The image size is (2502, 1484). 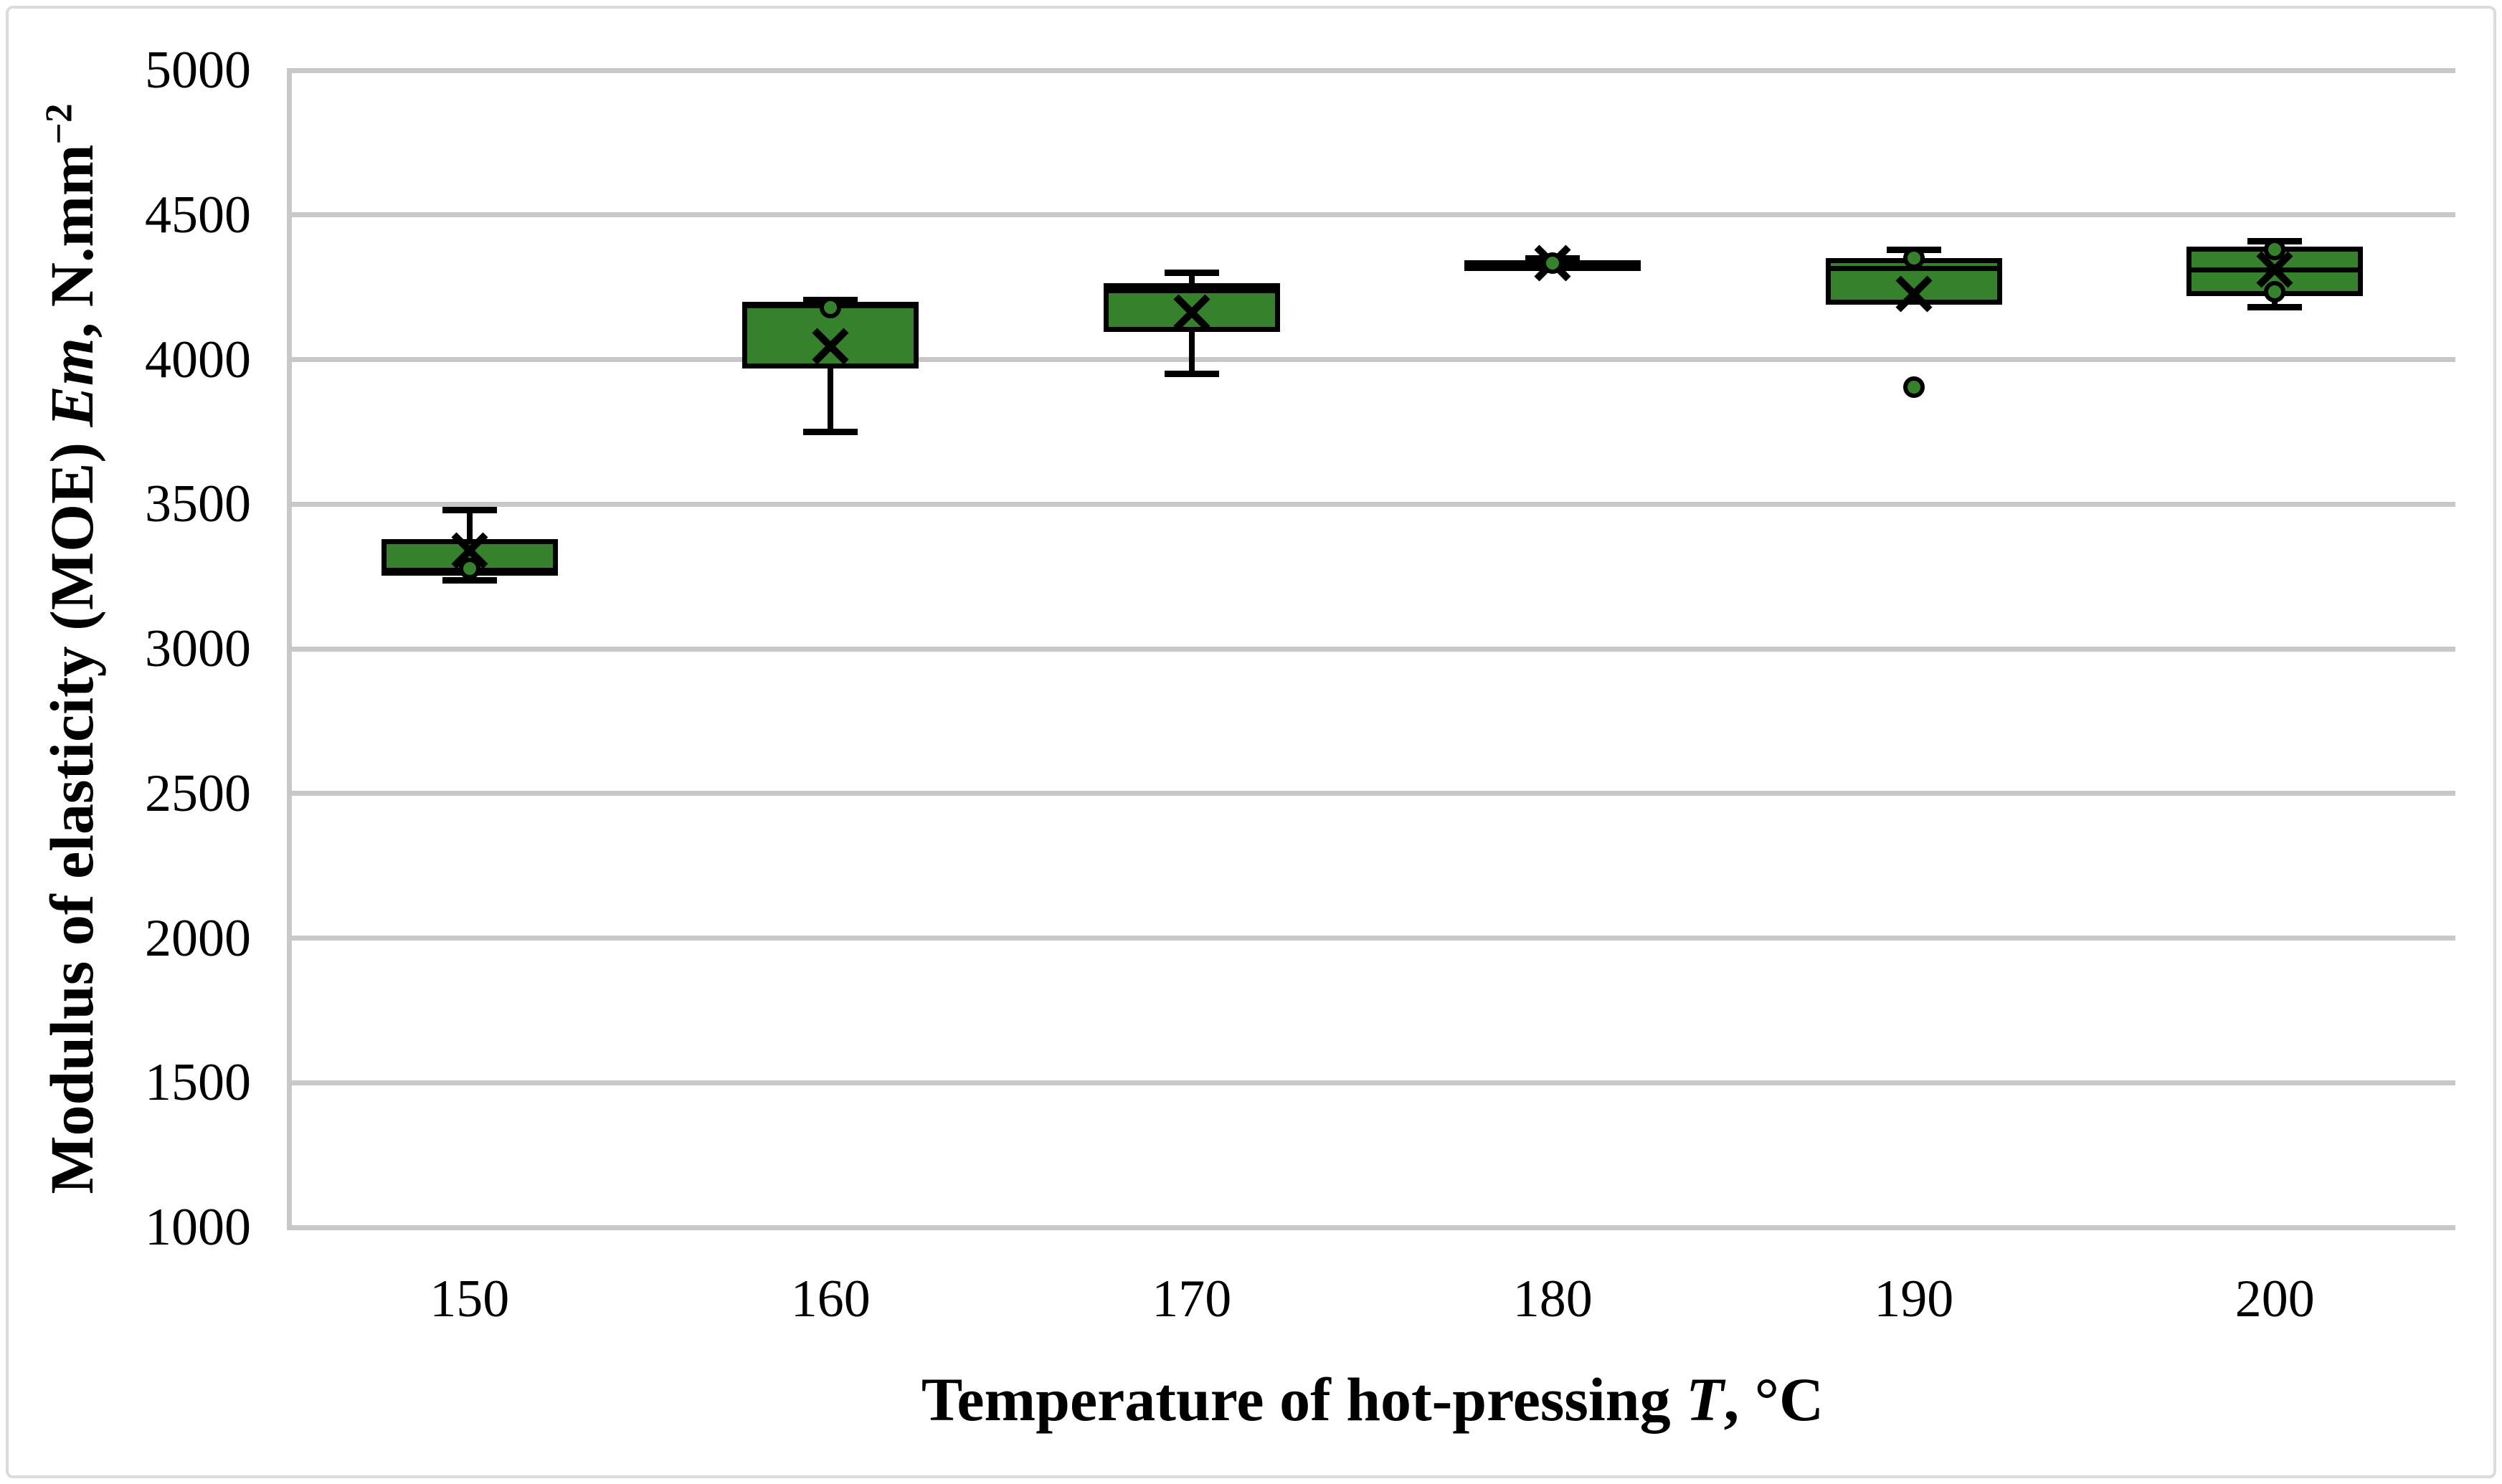 What do you see at coordinates (198, 1083) in the screenshot?
I see `y-axis-tick-label: 1500` at bounding box center [198, 1083].